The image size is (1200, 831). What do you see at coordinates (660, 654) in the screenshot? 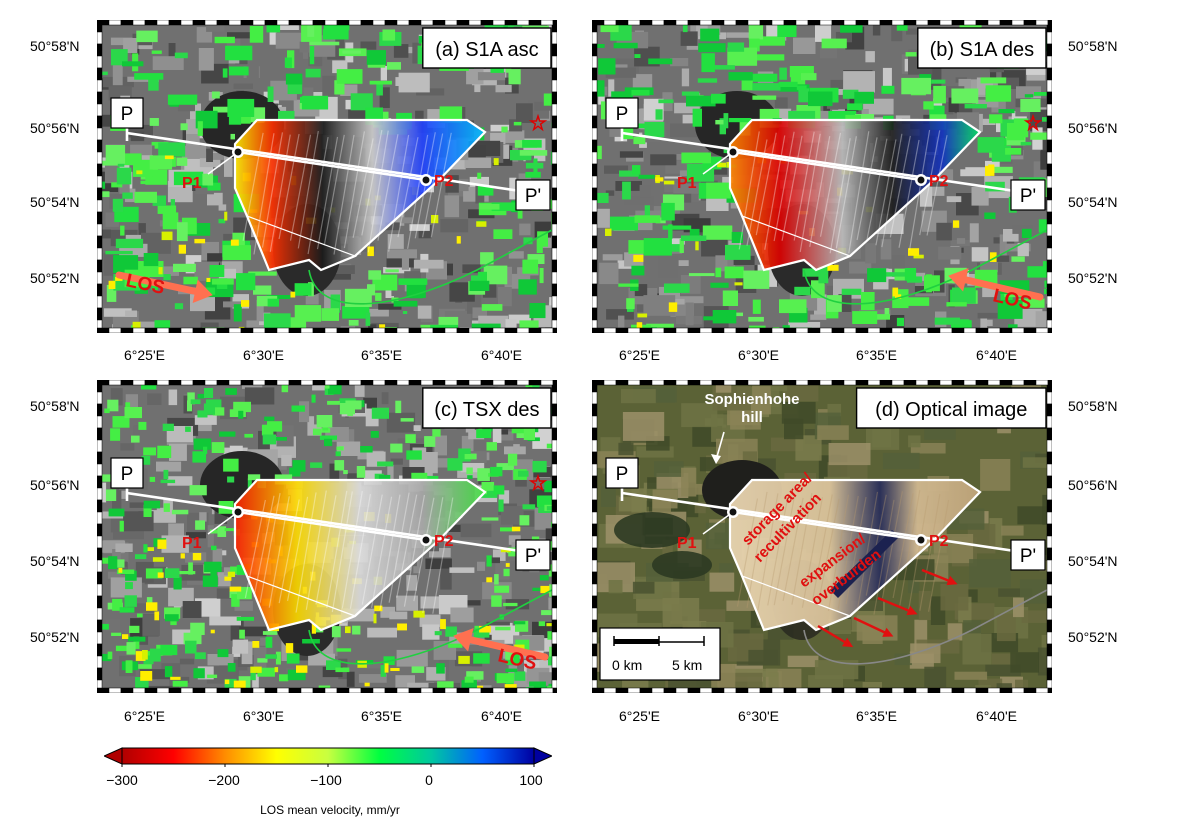
I see `scale-bar: 0 km 5 km` at bounding box center [660, 654].